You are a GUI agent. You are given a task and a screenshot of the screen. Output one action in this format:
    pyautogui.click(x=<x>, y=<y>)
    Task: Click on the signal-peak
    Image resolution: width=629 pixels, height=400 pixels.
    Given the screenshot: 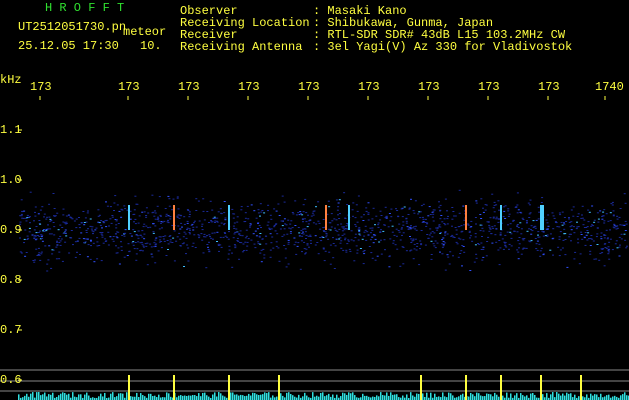 What is the action you would take?
    pyautogui.click(x=421, y=387)
    